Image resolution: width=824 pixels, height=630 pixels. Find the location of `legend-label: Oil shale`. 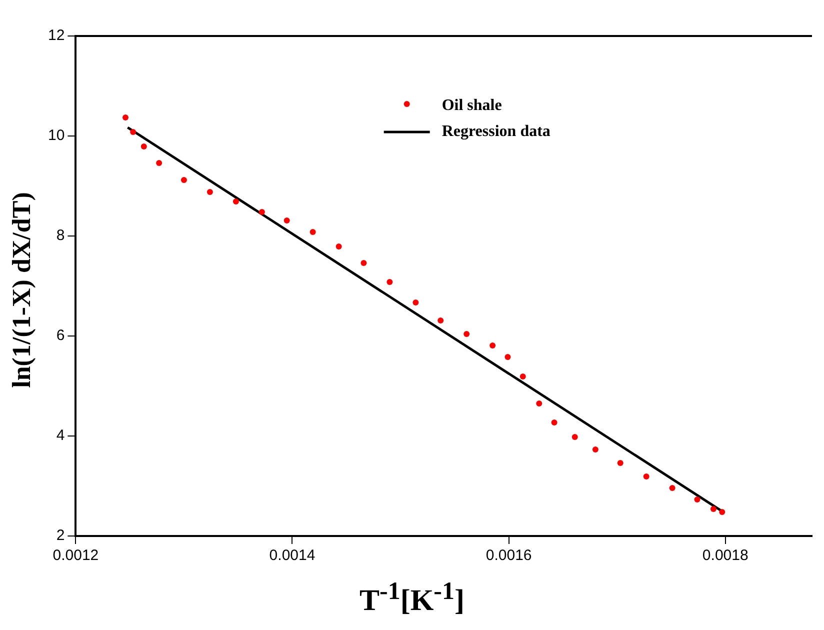

legend-label: Oil shale is located at coordinates (472, 105).